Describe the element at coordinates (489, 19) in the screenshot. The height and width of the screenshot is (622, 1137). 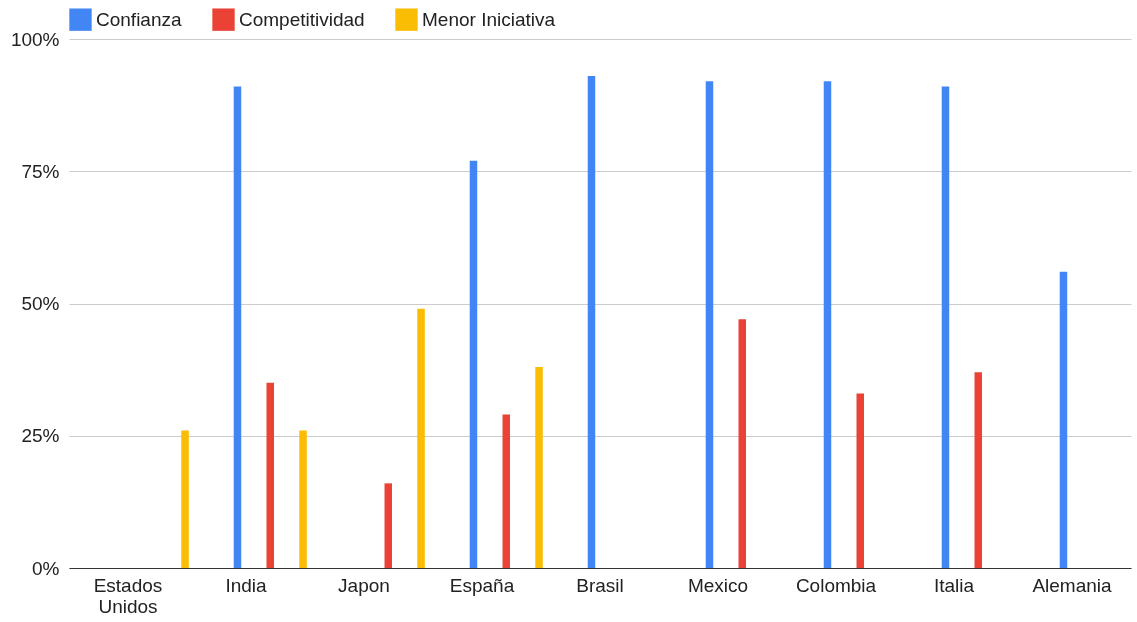
I see `legend-label: Menor Iniciativa` at that location.